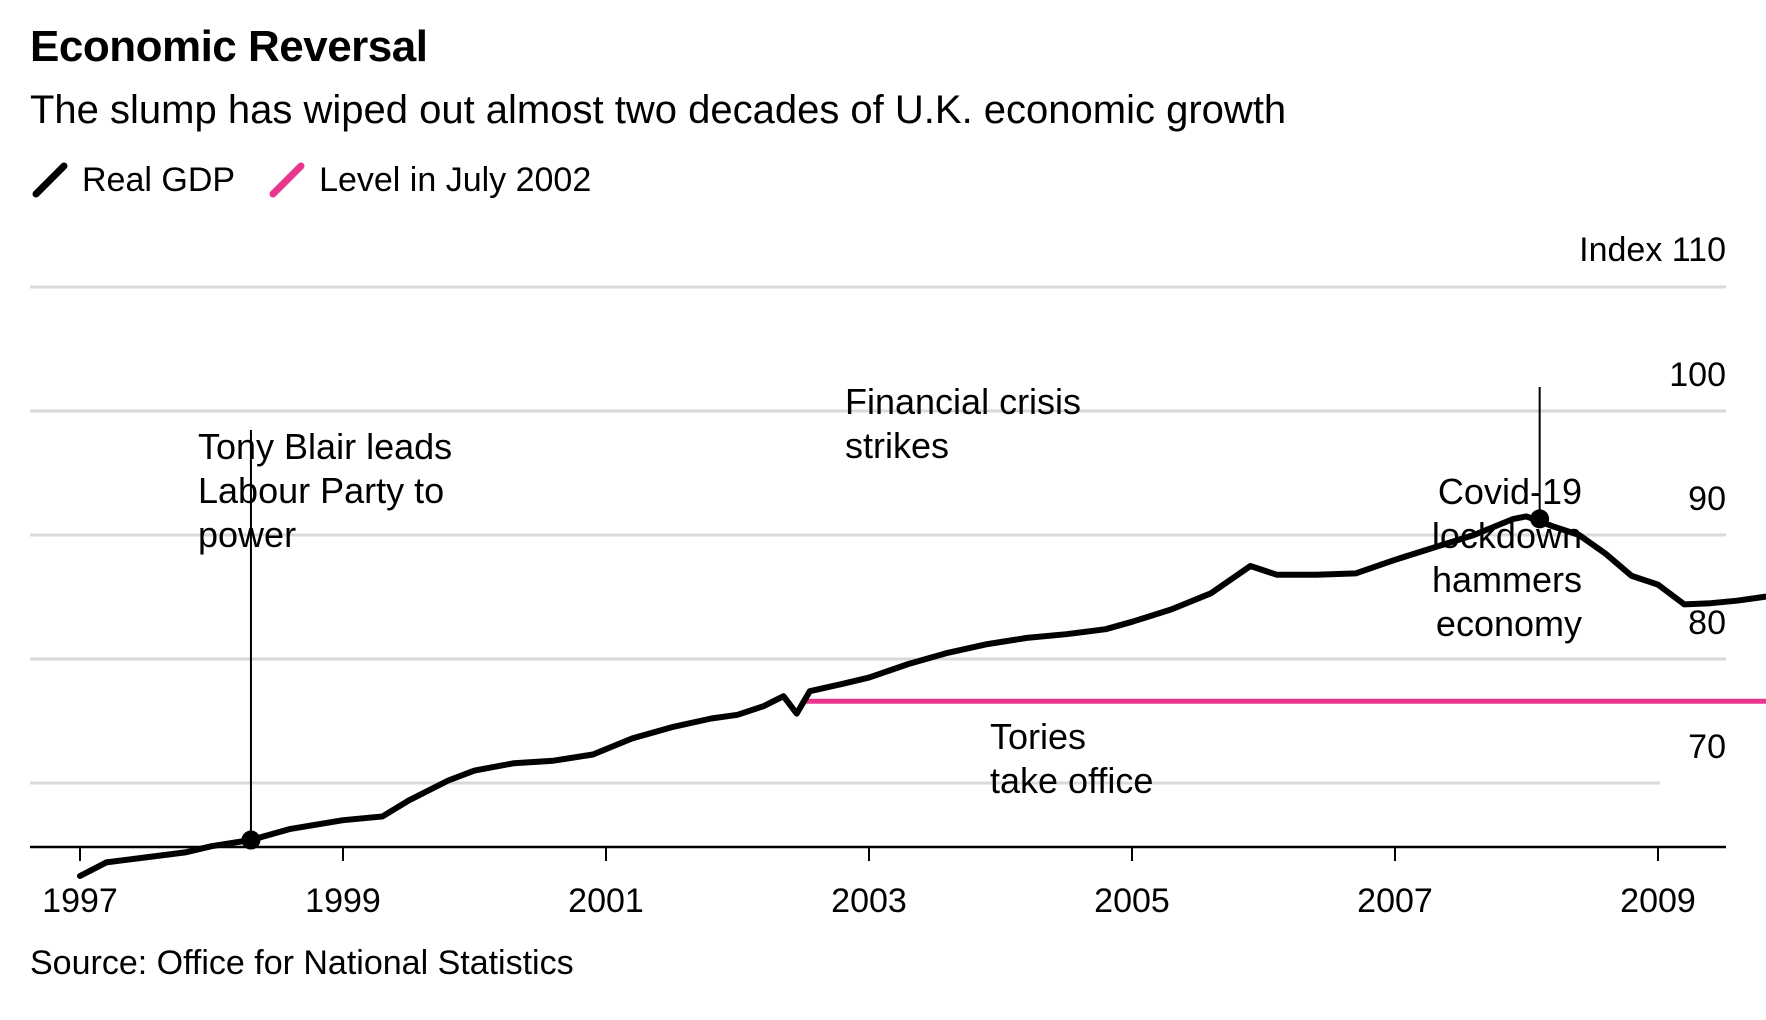  I want to click on annotation-blair-line: power, so click(247, 534).